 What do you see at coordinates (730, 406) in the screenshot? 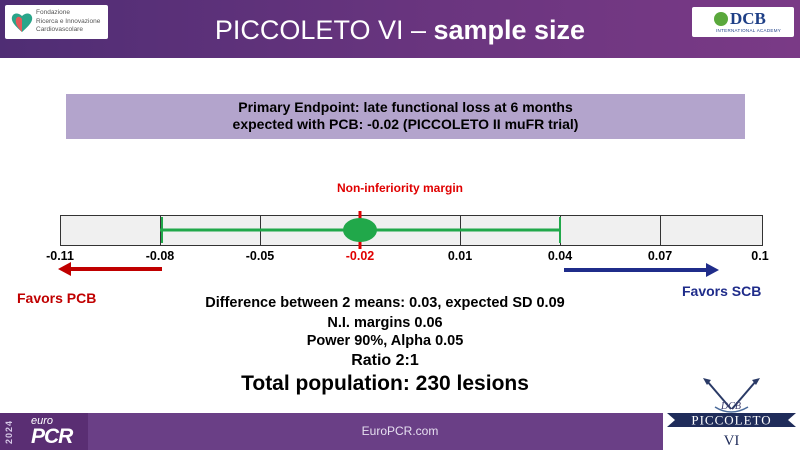
I see `piccoleto-logo-top: DCB` at bounding box center [730, 406].